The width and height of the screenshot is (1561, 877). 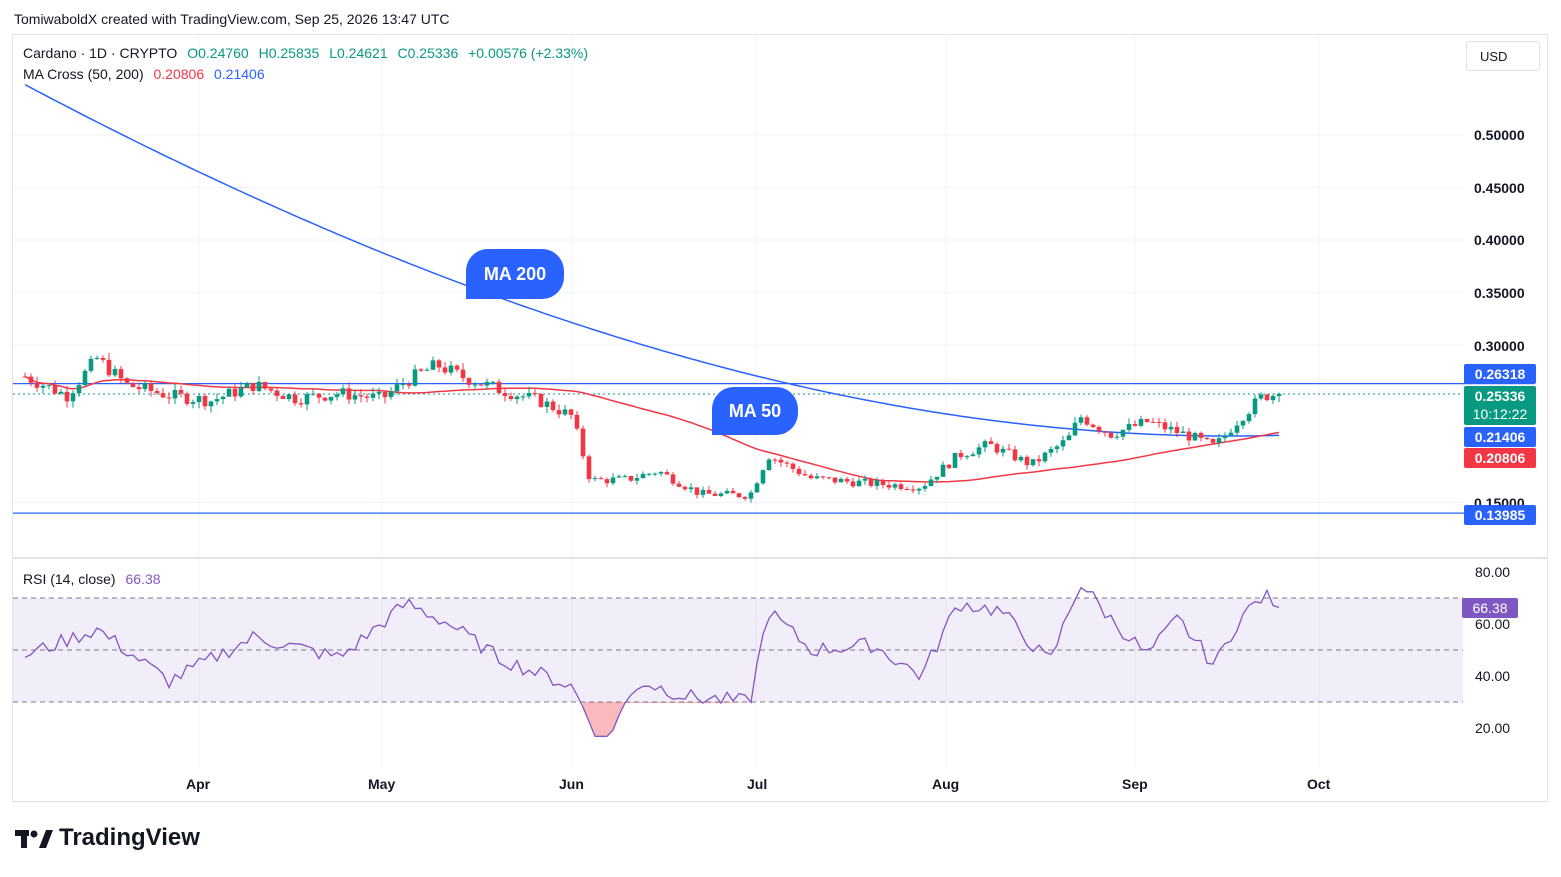 I want to click on rsi-path, so click(x=652, y=662).